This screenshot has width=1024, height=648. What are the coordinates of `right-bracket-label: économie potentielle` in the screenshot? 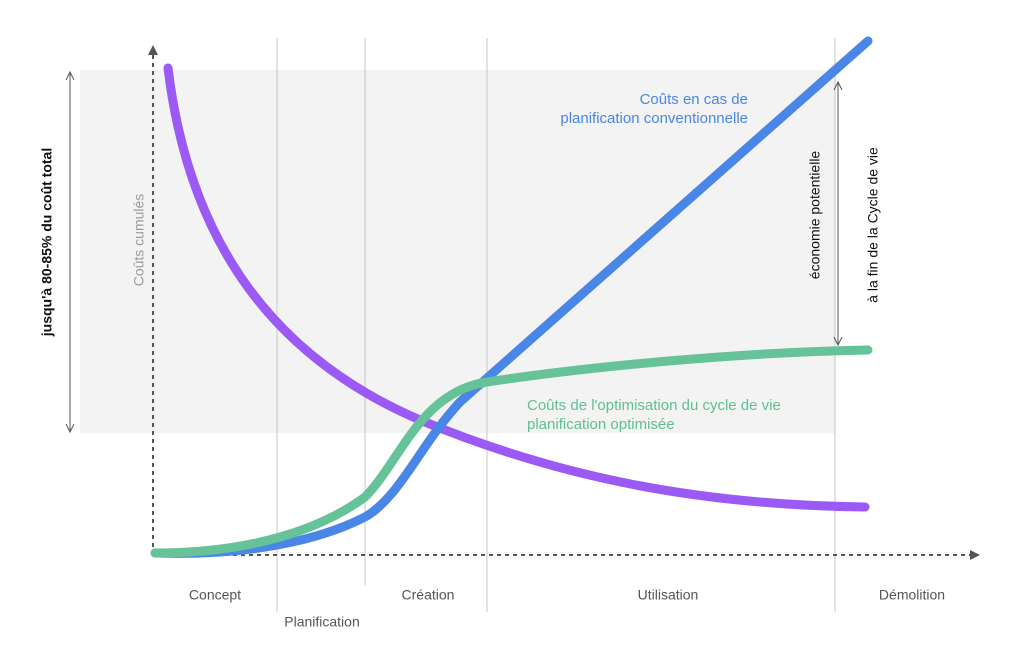 It's located at (815, 215).